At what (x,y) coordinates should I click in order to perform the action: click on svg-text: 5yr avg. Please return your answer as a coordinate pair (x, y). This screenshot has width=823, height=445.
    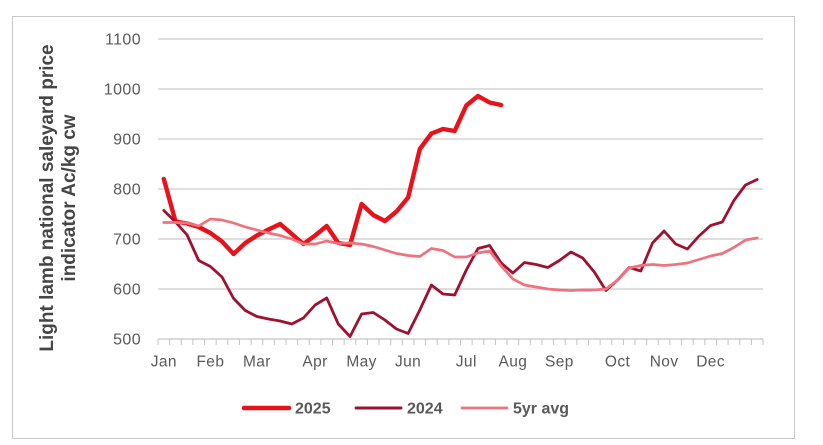
    Looking at the image, I should click on (541, 409).